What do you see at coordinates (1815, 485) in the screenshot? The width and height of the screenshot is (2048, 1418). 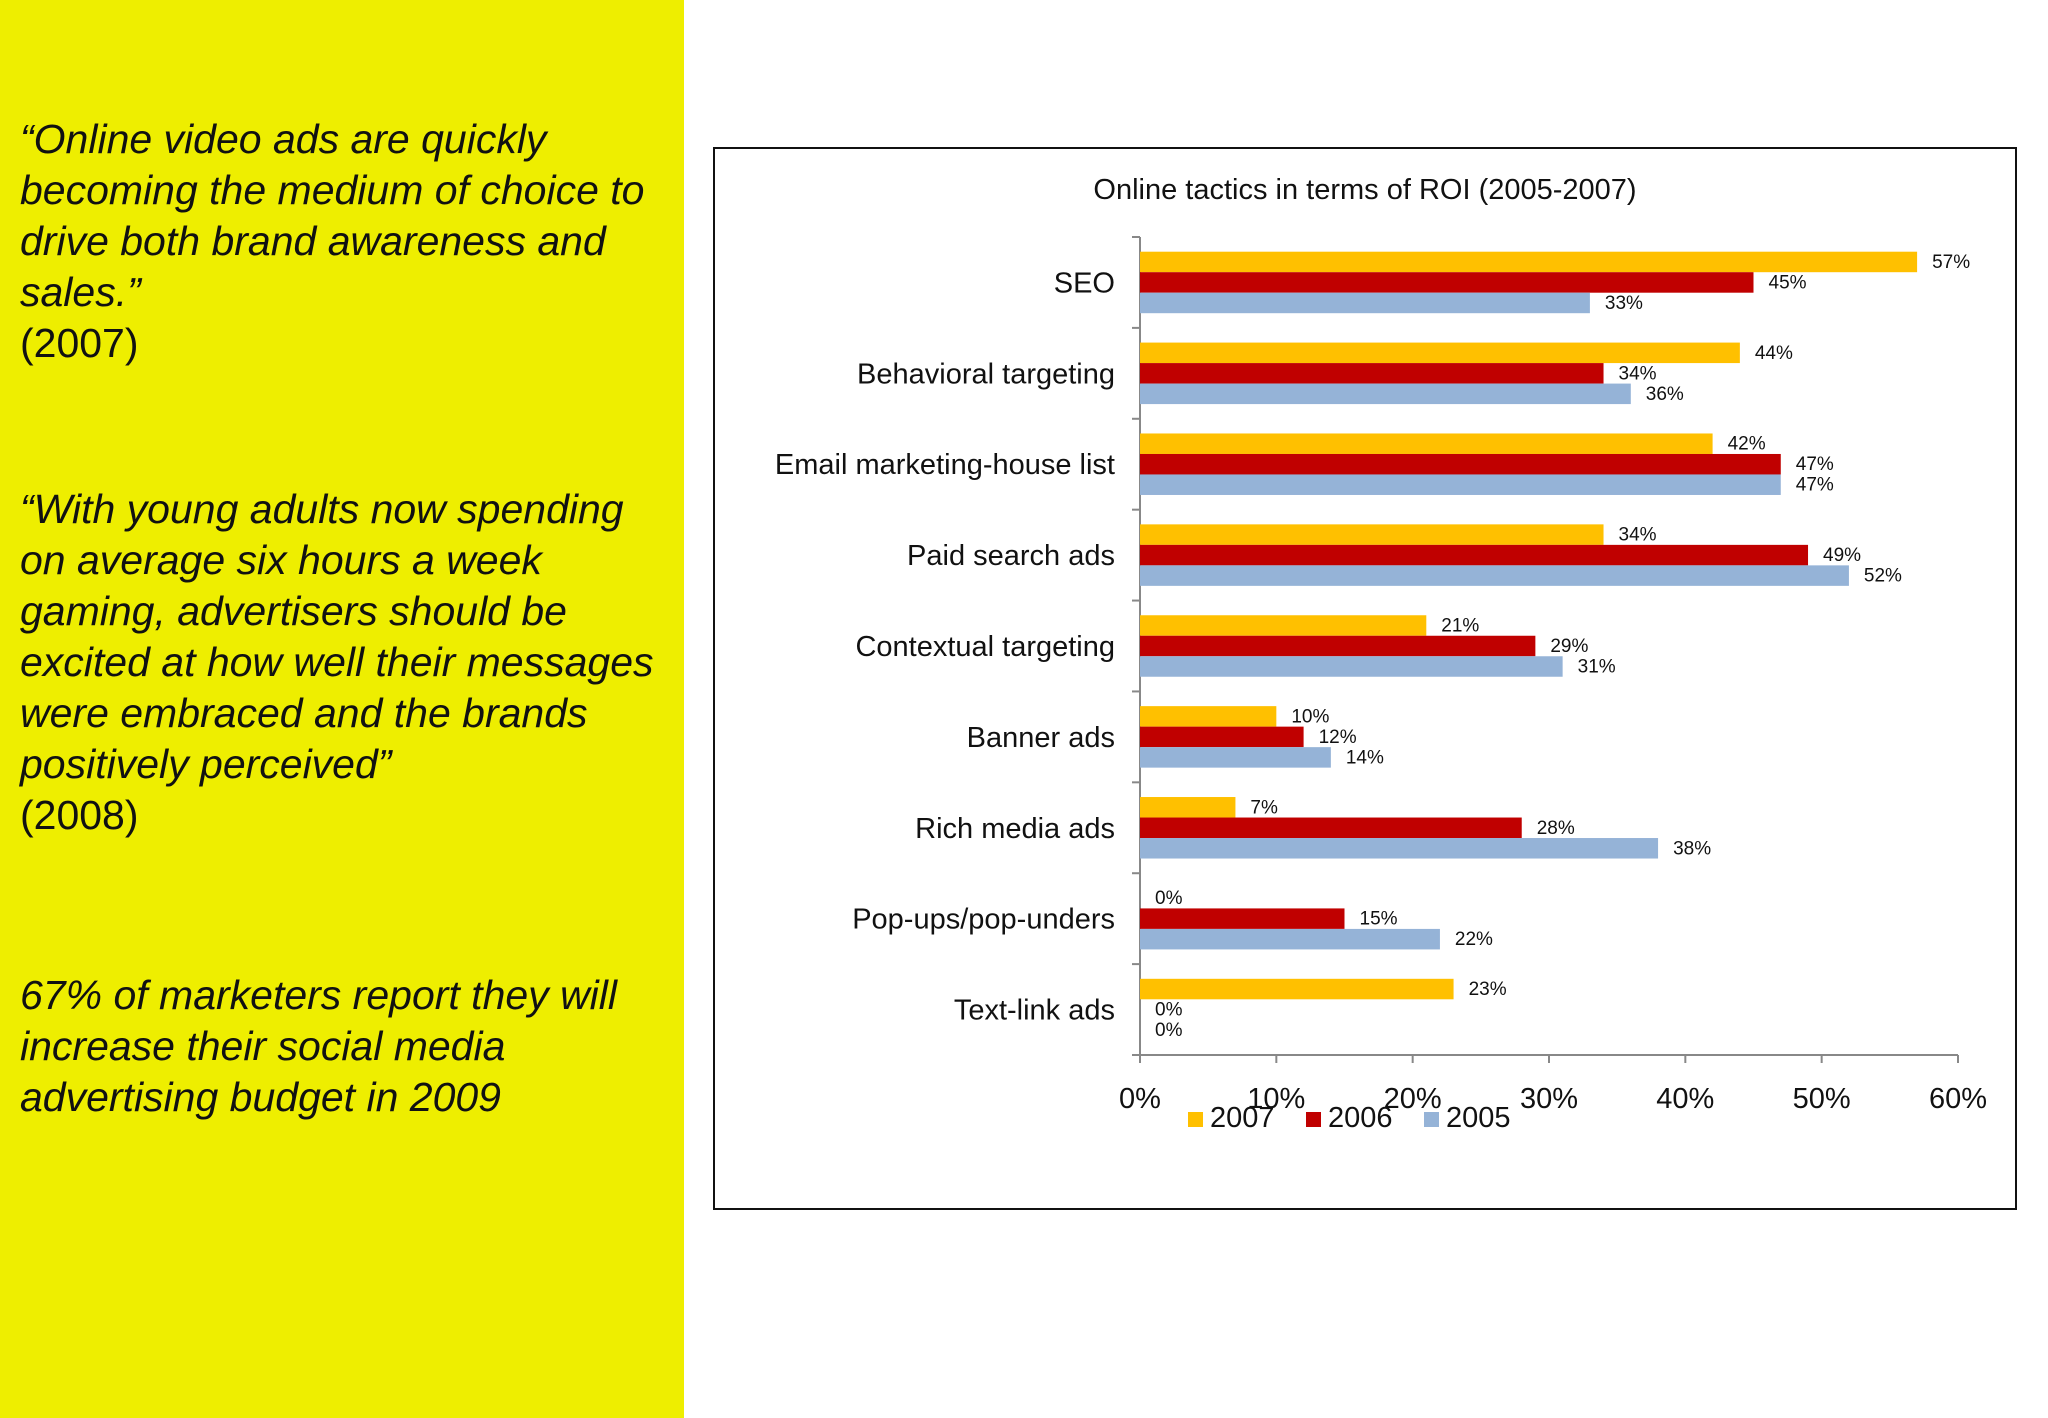 I see `data-label-2005: 47%` at bounding box center [1815, 485].